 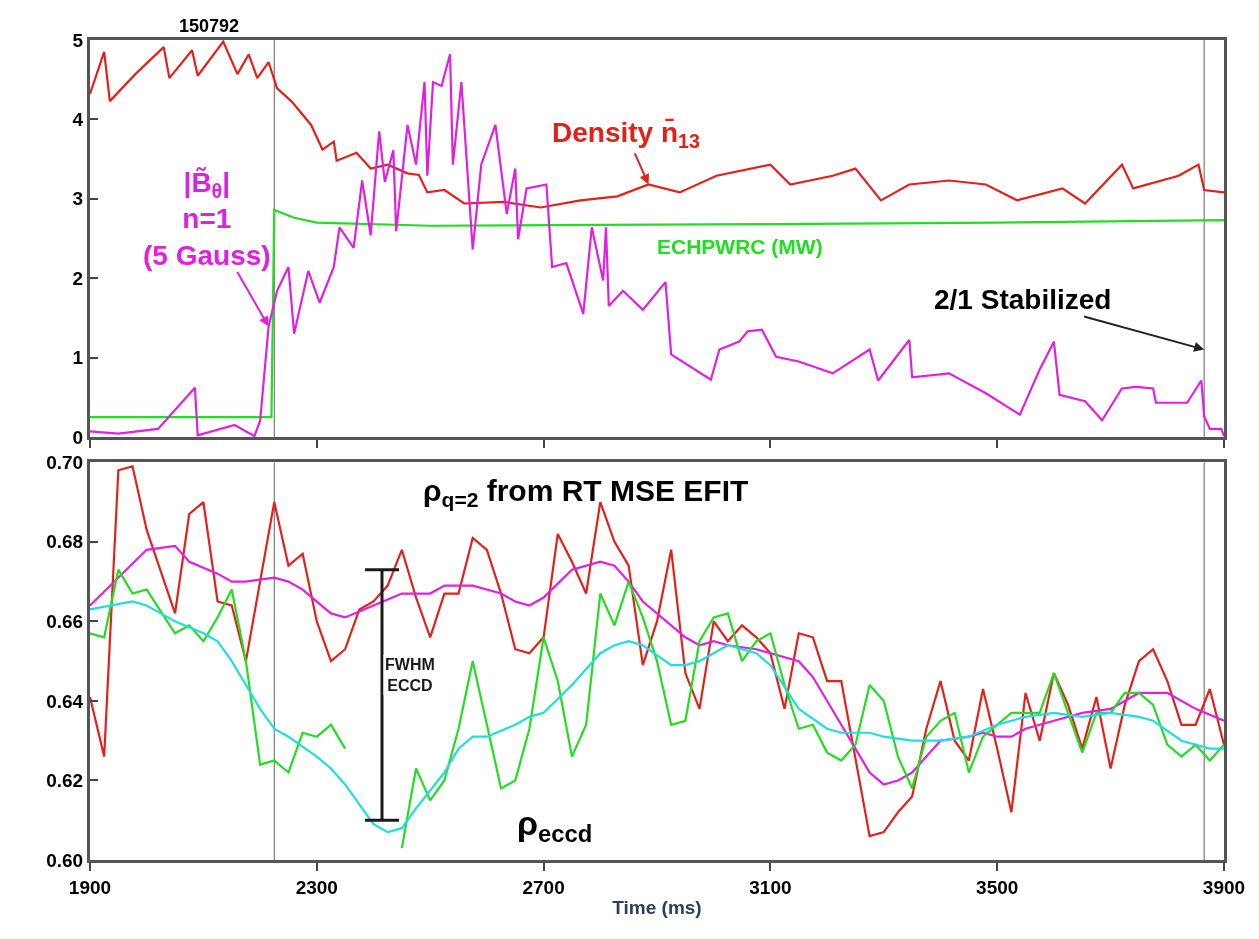 What do you see at coordinates (78, 358) in the screenshot?
I see `y-tick-label: 1` at bounding box center [78, 358].